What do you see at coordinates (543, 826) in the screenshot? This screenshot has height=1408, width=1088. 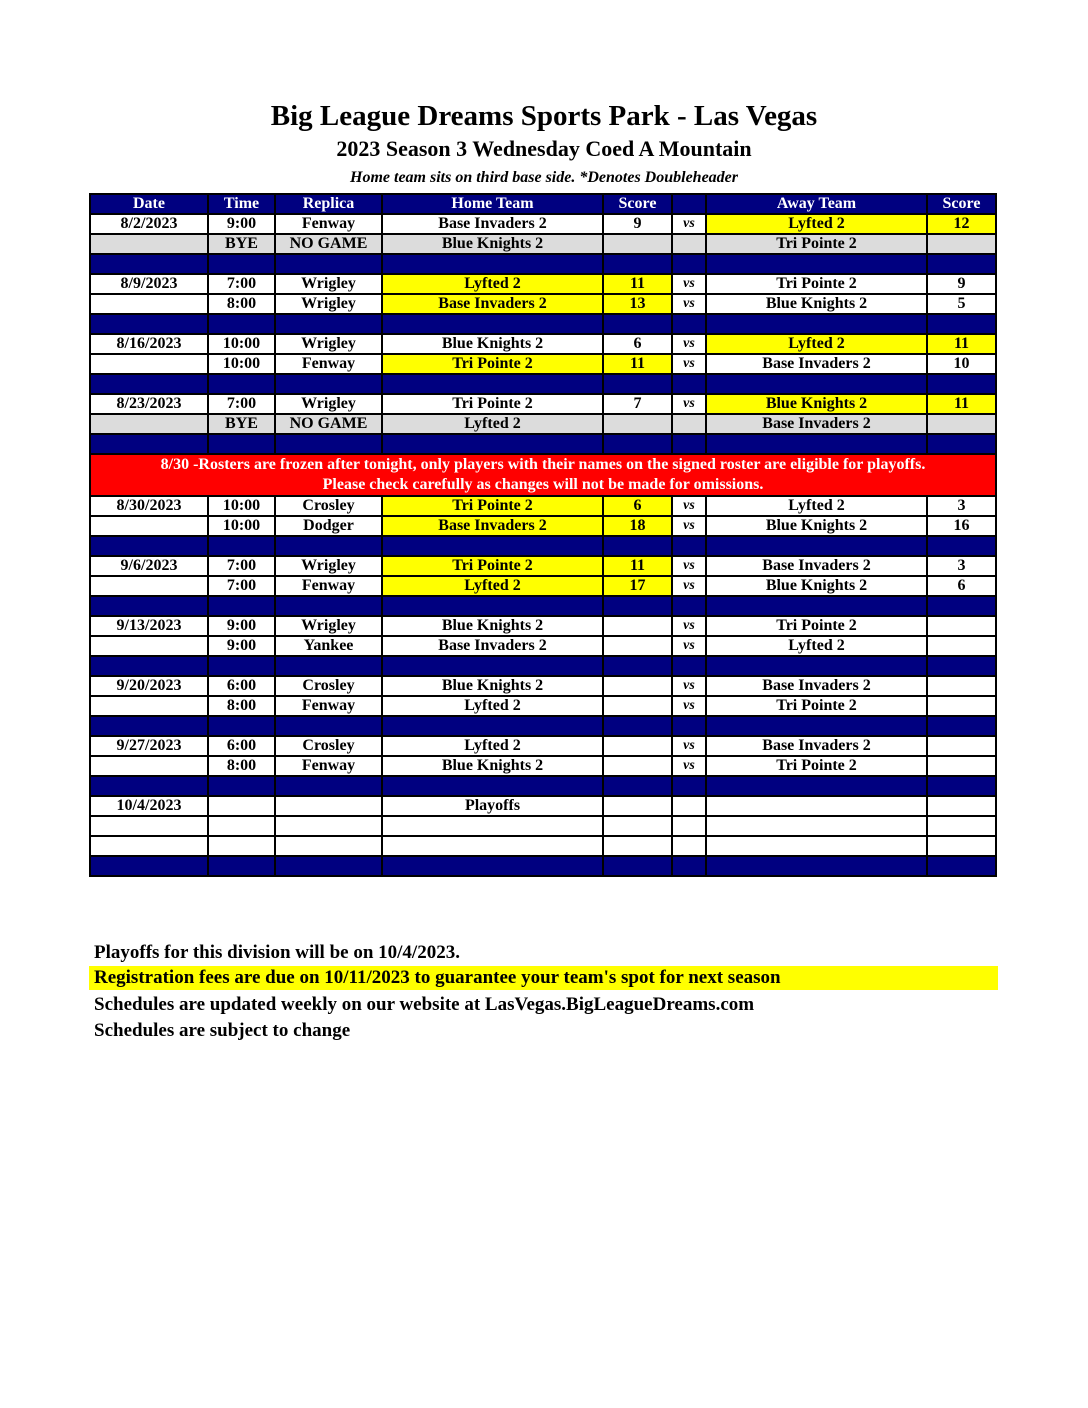 I see `game-row` at bounding box center [543, 826].